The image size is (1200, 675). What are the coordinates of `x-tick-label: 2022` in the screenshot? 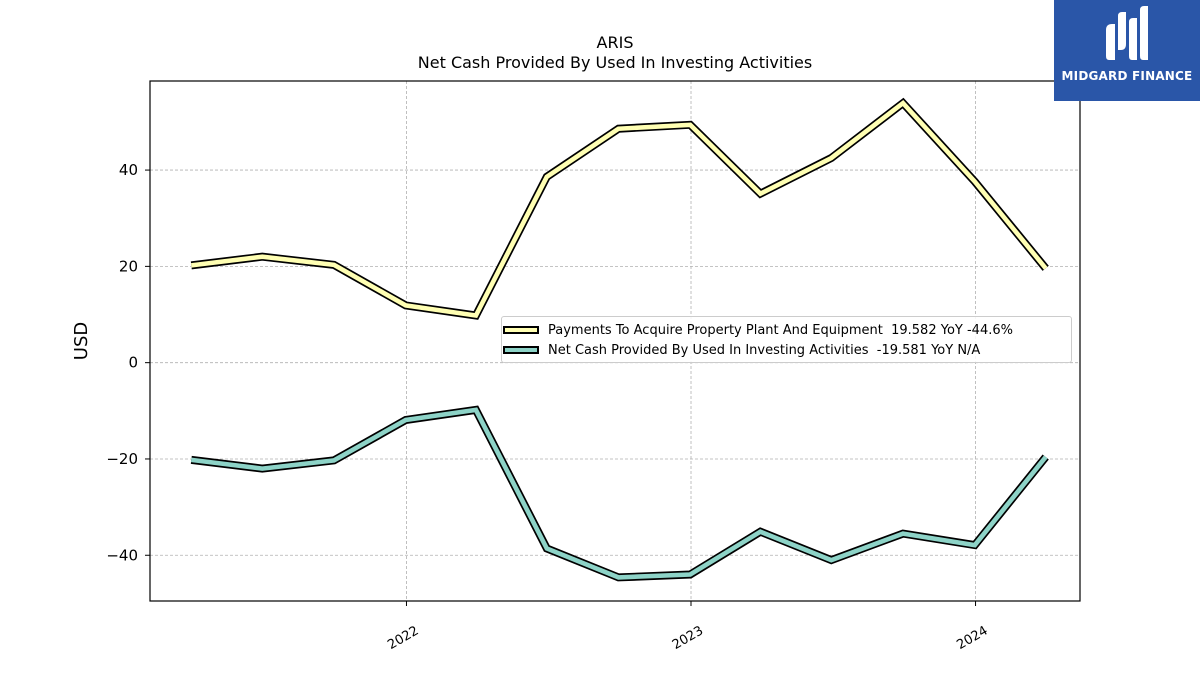 It's located at (403, 638).